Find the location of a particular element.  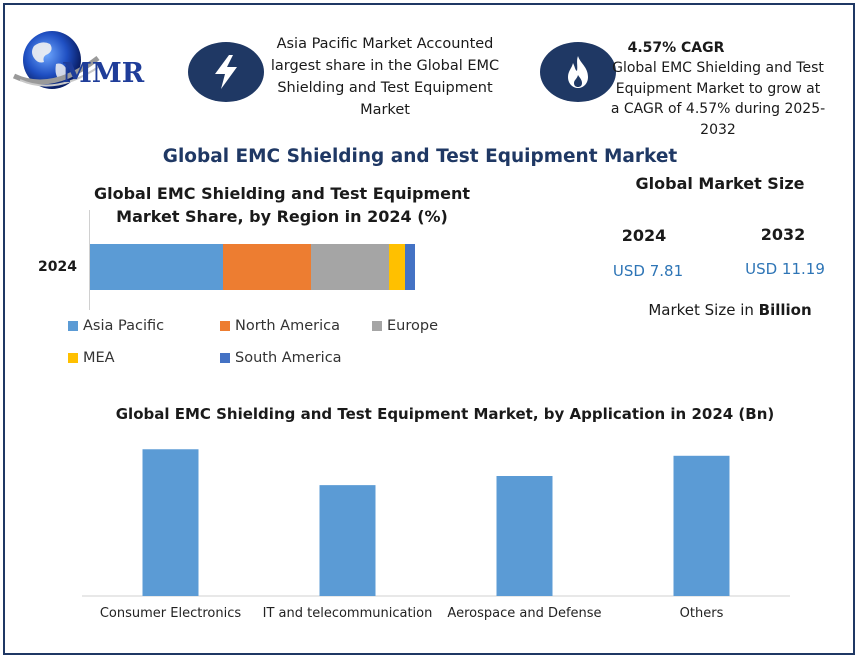

info-left-line: Shielding and Test Equipment is located at coordinates (385, 88).